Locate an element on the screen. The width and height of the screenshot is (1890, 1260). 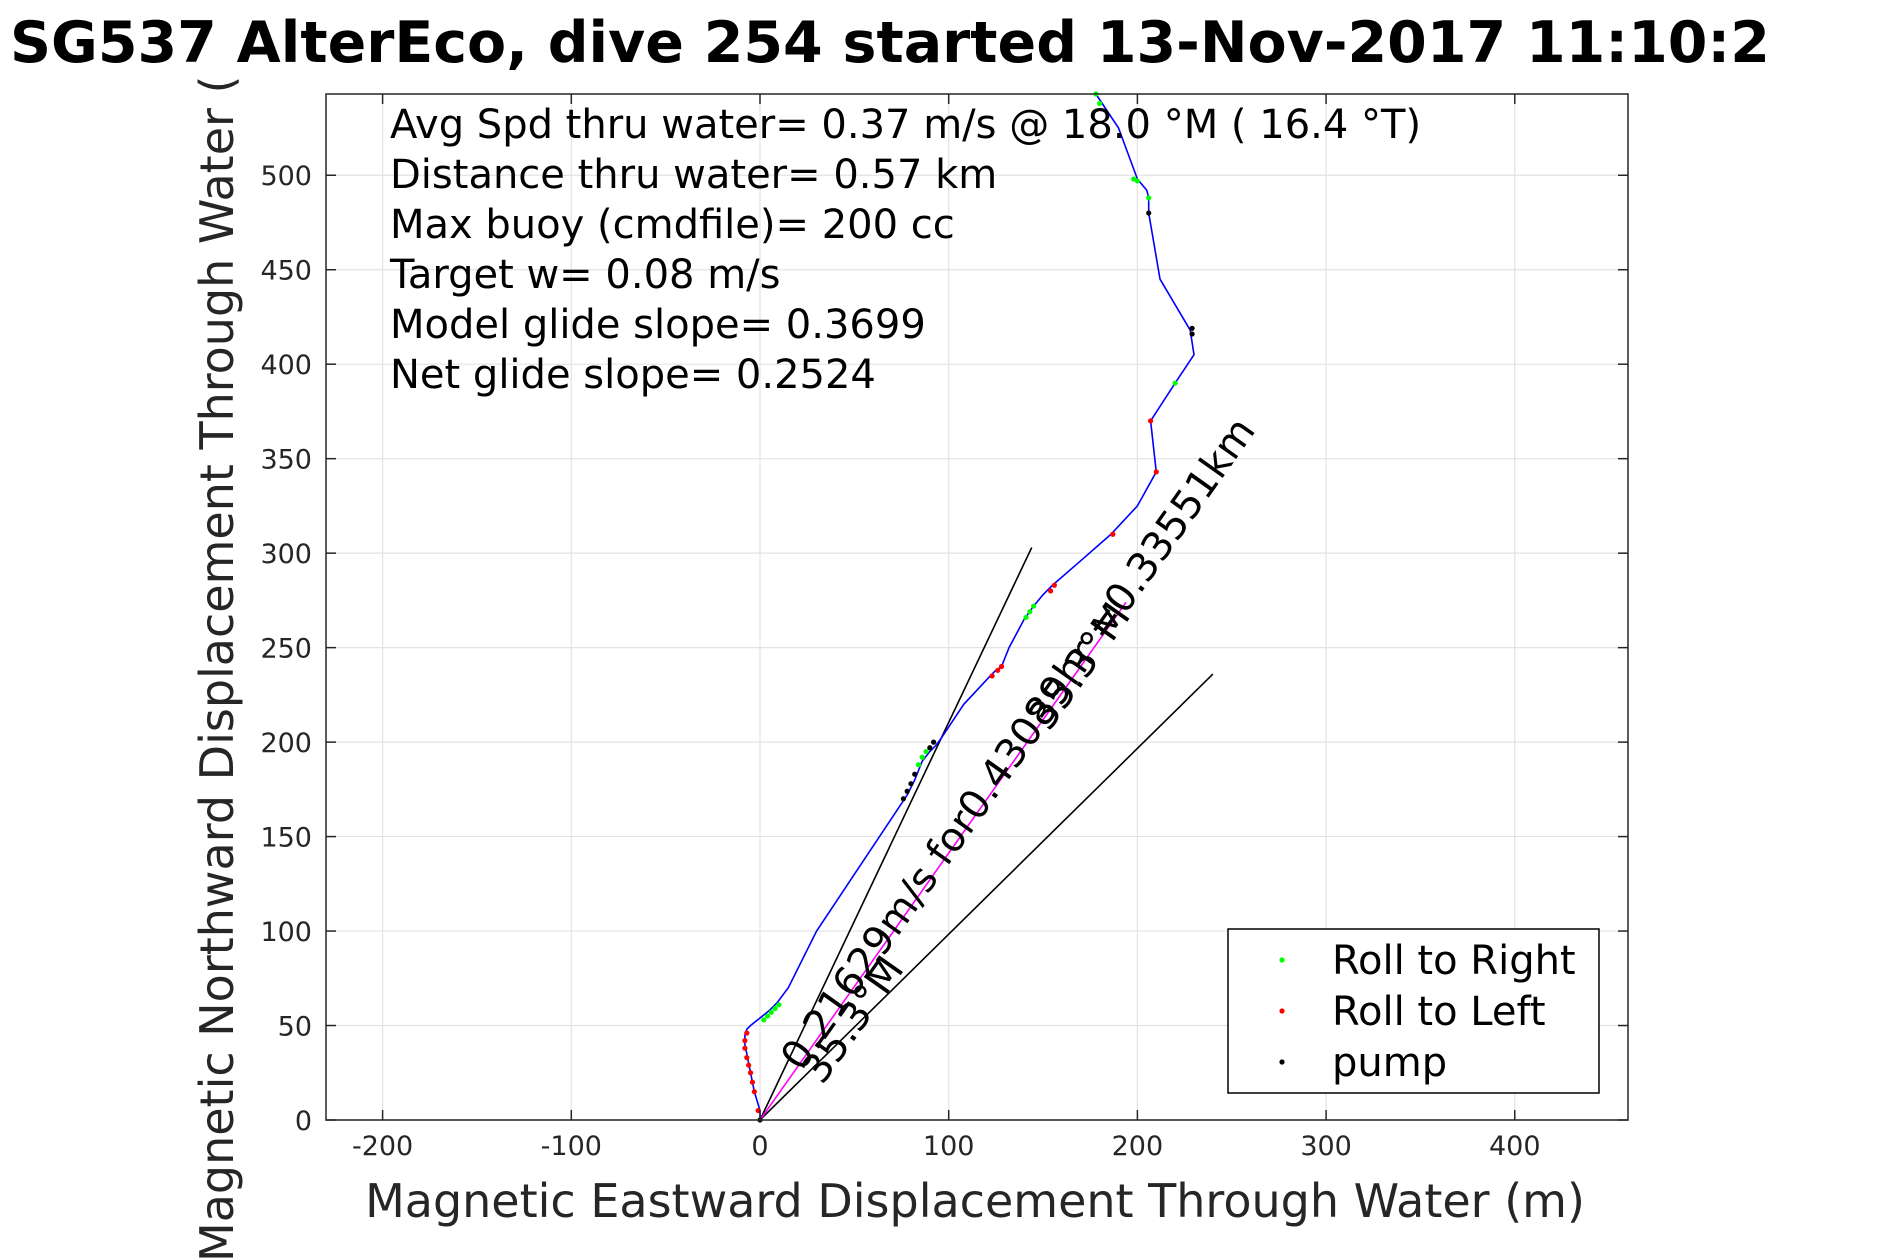
info-line: Target w= 0.08 m/s is located at coordinates (584, 275).